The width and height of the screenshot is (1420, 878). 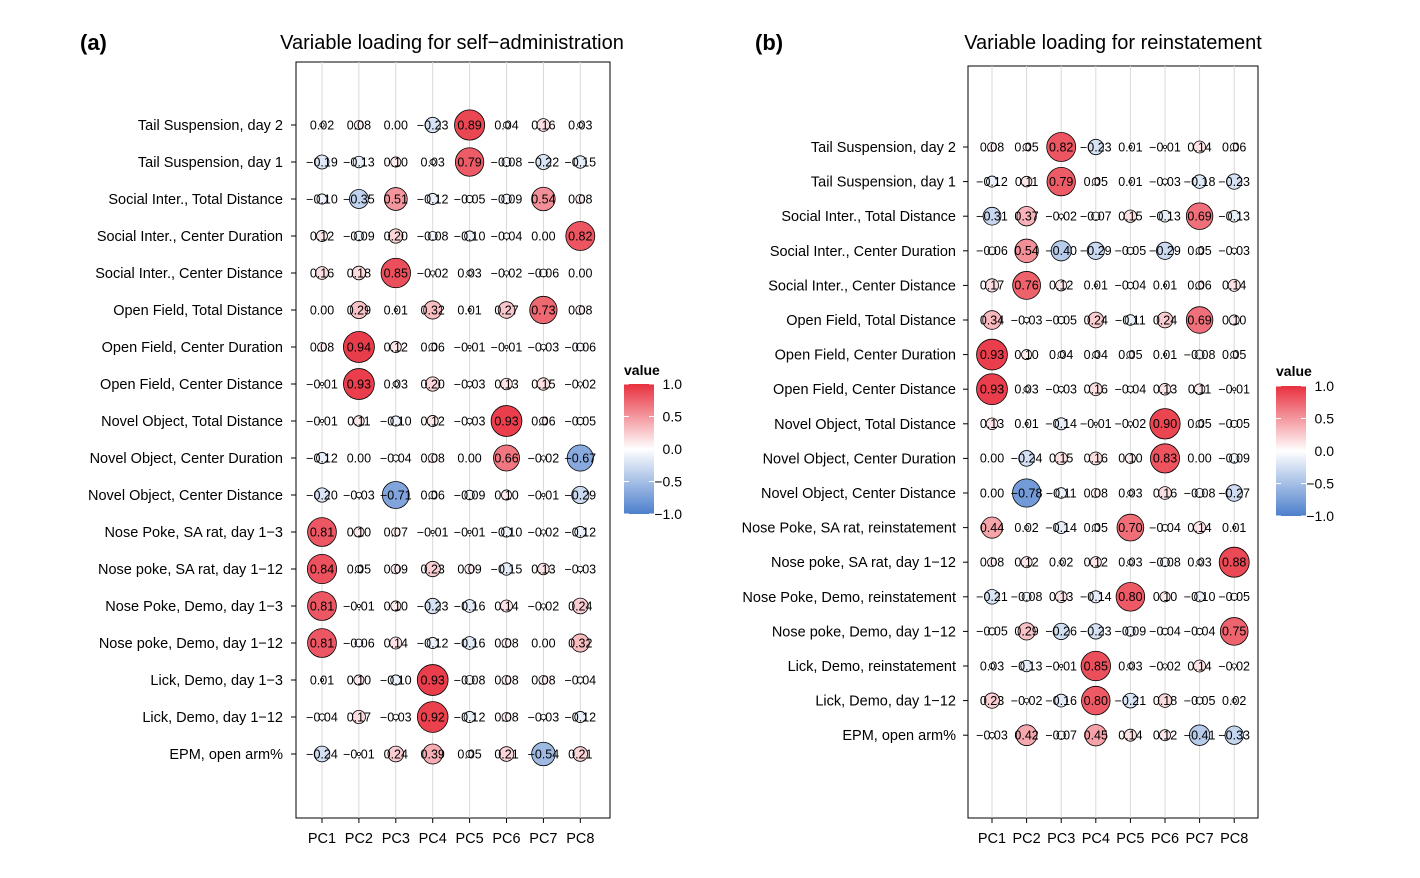 What do you see at coordinates (195, 200) in the screenshot?
I see `panel-a-row-label: Social Inter., Total Distance` at bounding box center [195, 200].